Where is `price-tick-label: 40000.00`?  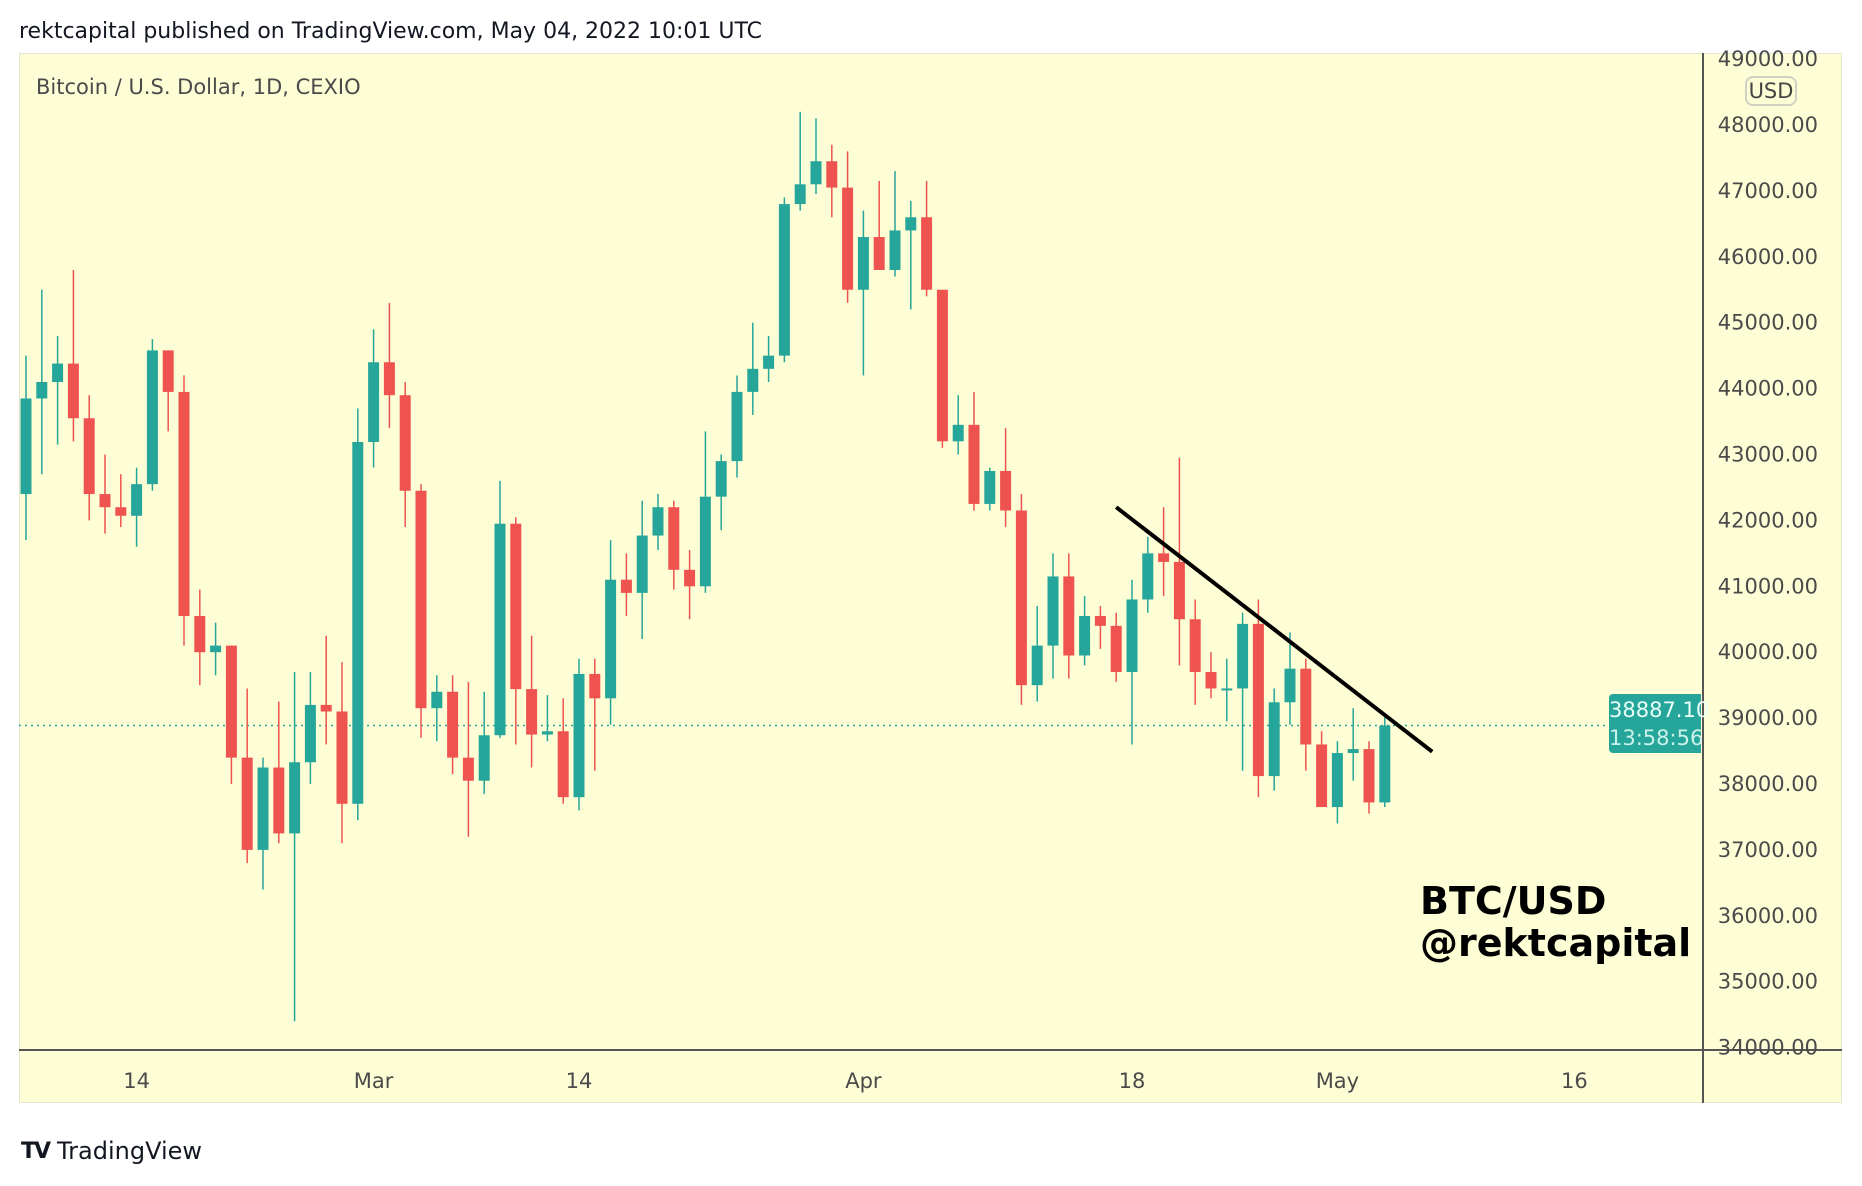 price-tick-label: 40000.00 is located at coordinates (1768, 652).